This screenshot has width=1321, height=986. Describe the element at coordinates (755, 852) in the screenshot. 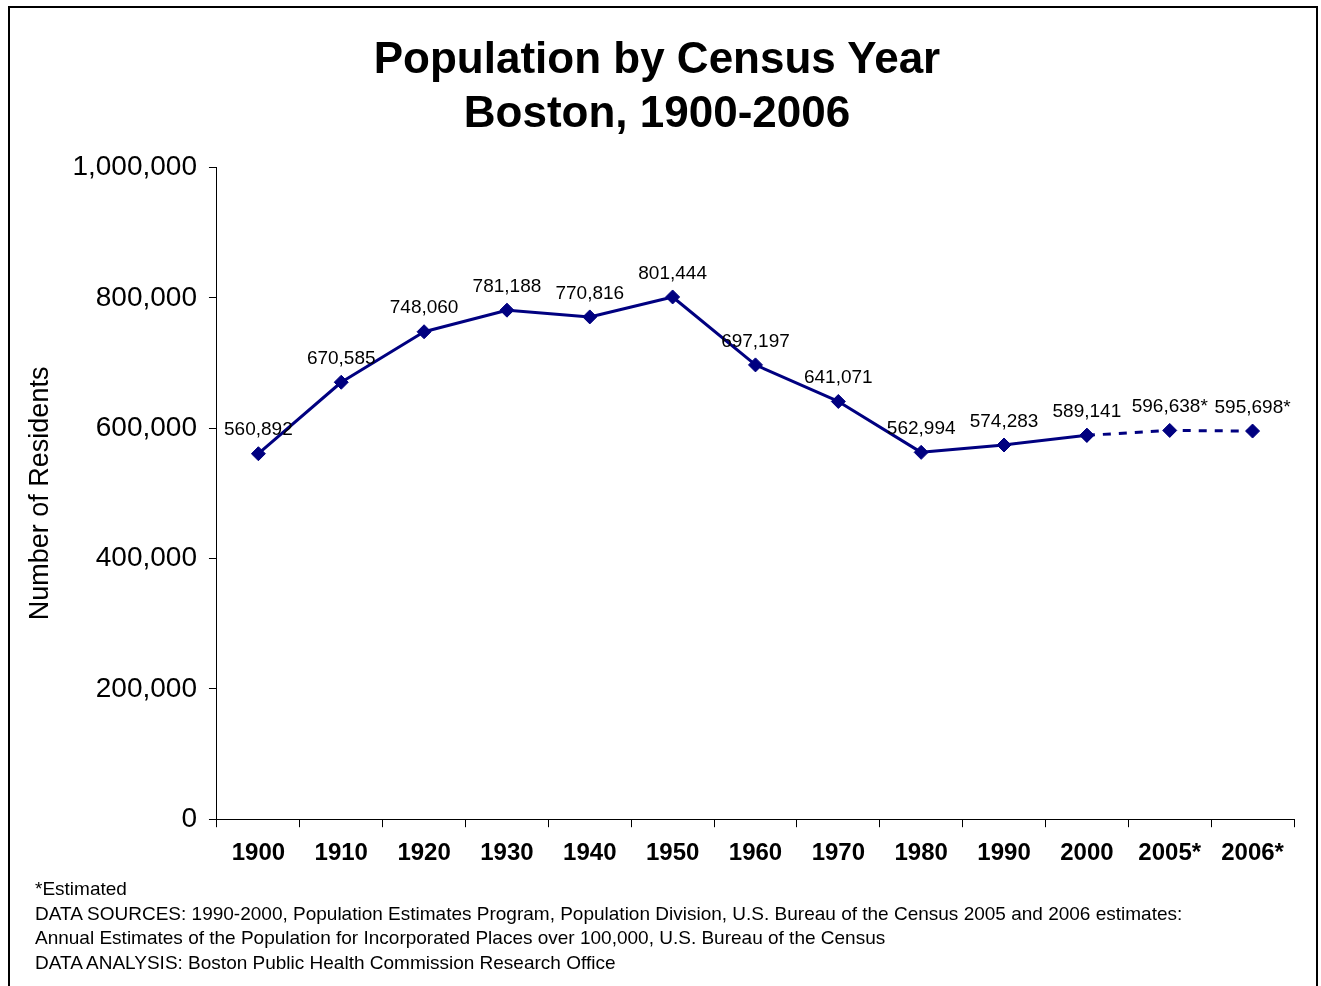

I see `x-tick-label: 1960` at that location.